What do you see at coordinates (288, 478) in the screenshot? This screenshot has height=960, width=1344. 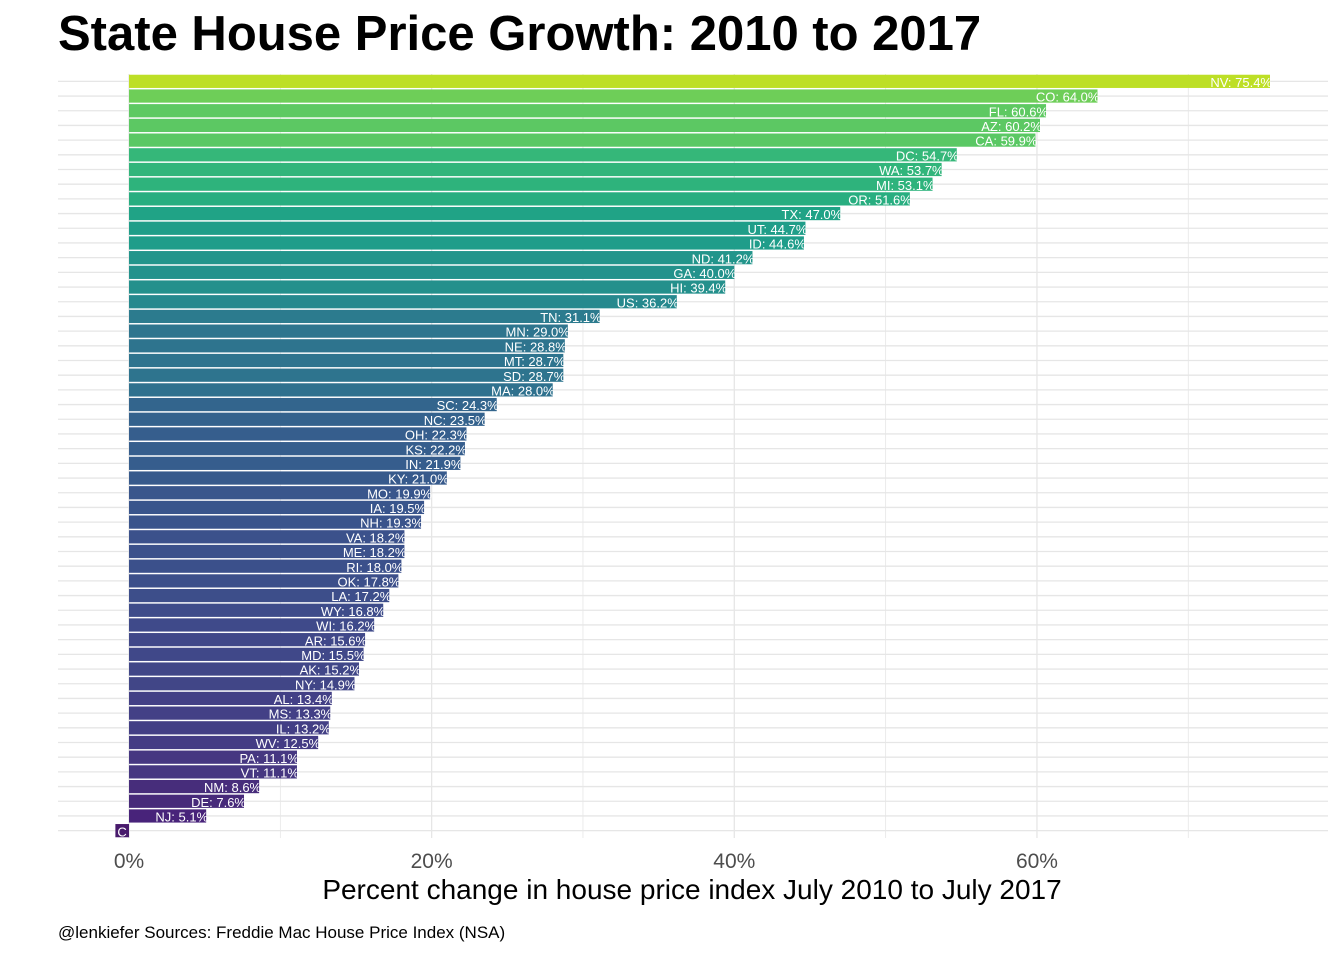 I see `bar-ky` at bounding box center [288, 478].